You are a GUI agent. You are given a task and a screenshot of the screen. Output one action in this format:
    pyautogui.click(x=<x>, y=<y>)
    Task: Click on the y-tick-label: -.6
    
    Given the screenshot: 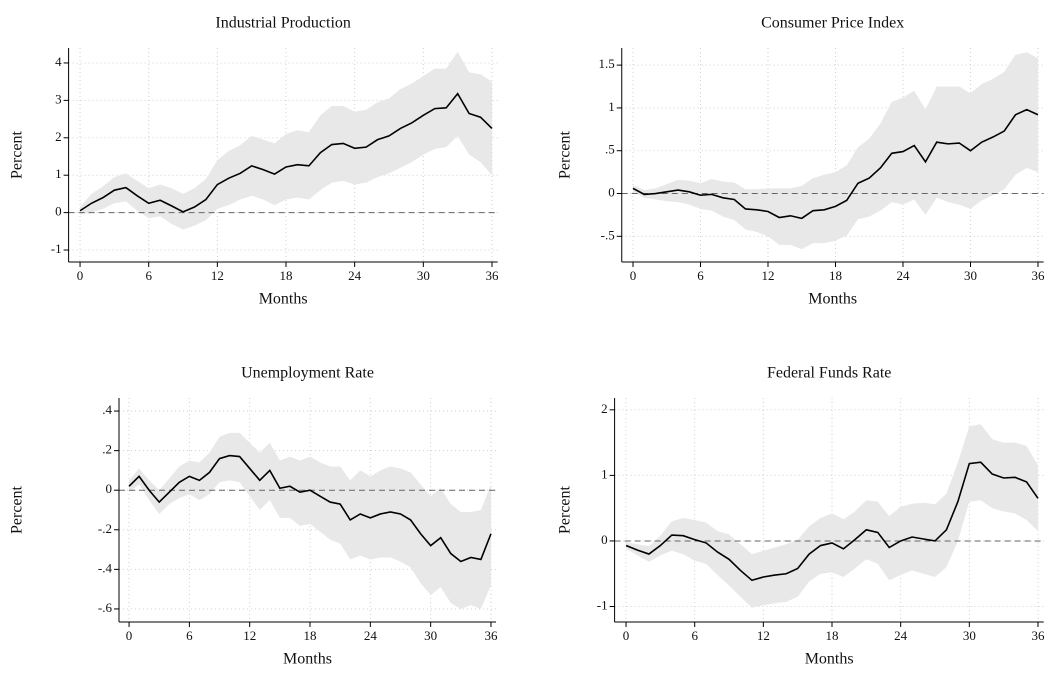 What is the action you would take?
    pyautogui.click(x=105, y=607)
    